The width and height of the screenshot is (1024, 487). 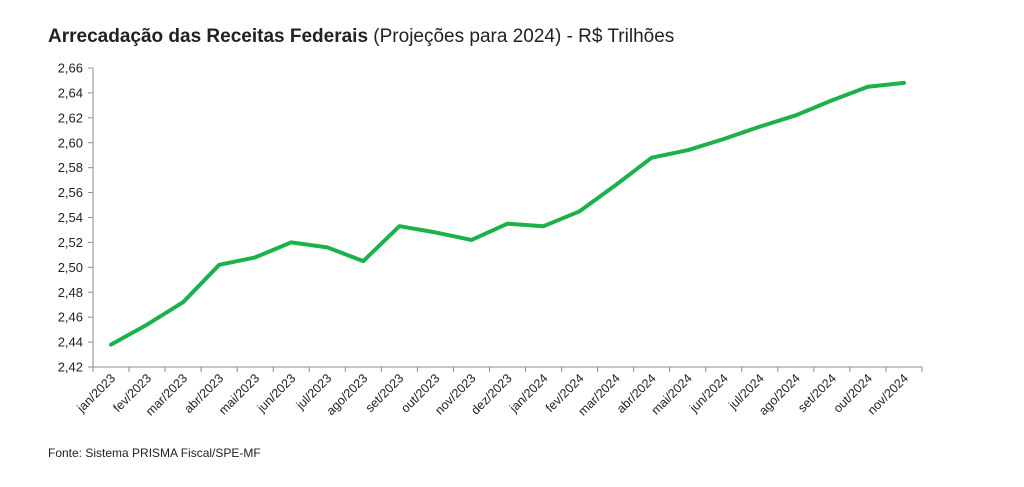 What do you see at coordinates (70, 68) in the screenshot?
I see `y-tick-label: 2,66` at bounding box center [70, 68].